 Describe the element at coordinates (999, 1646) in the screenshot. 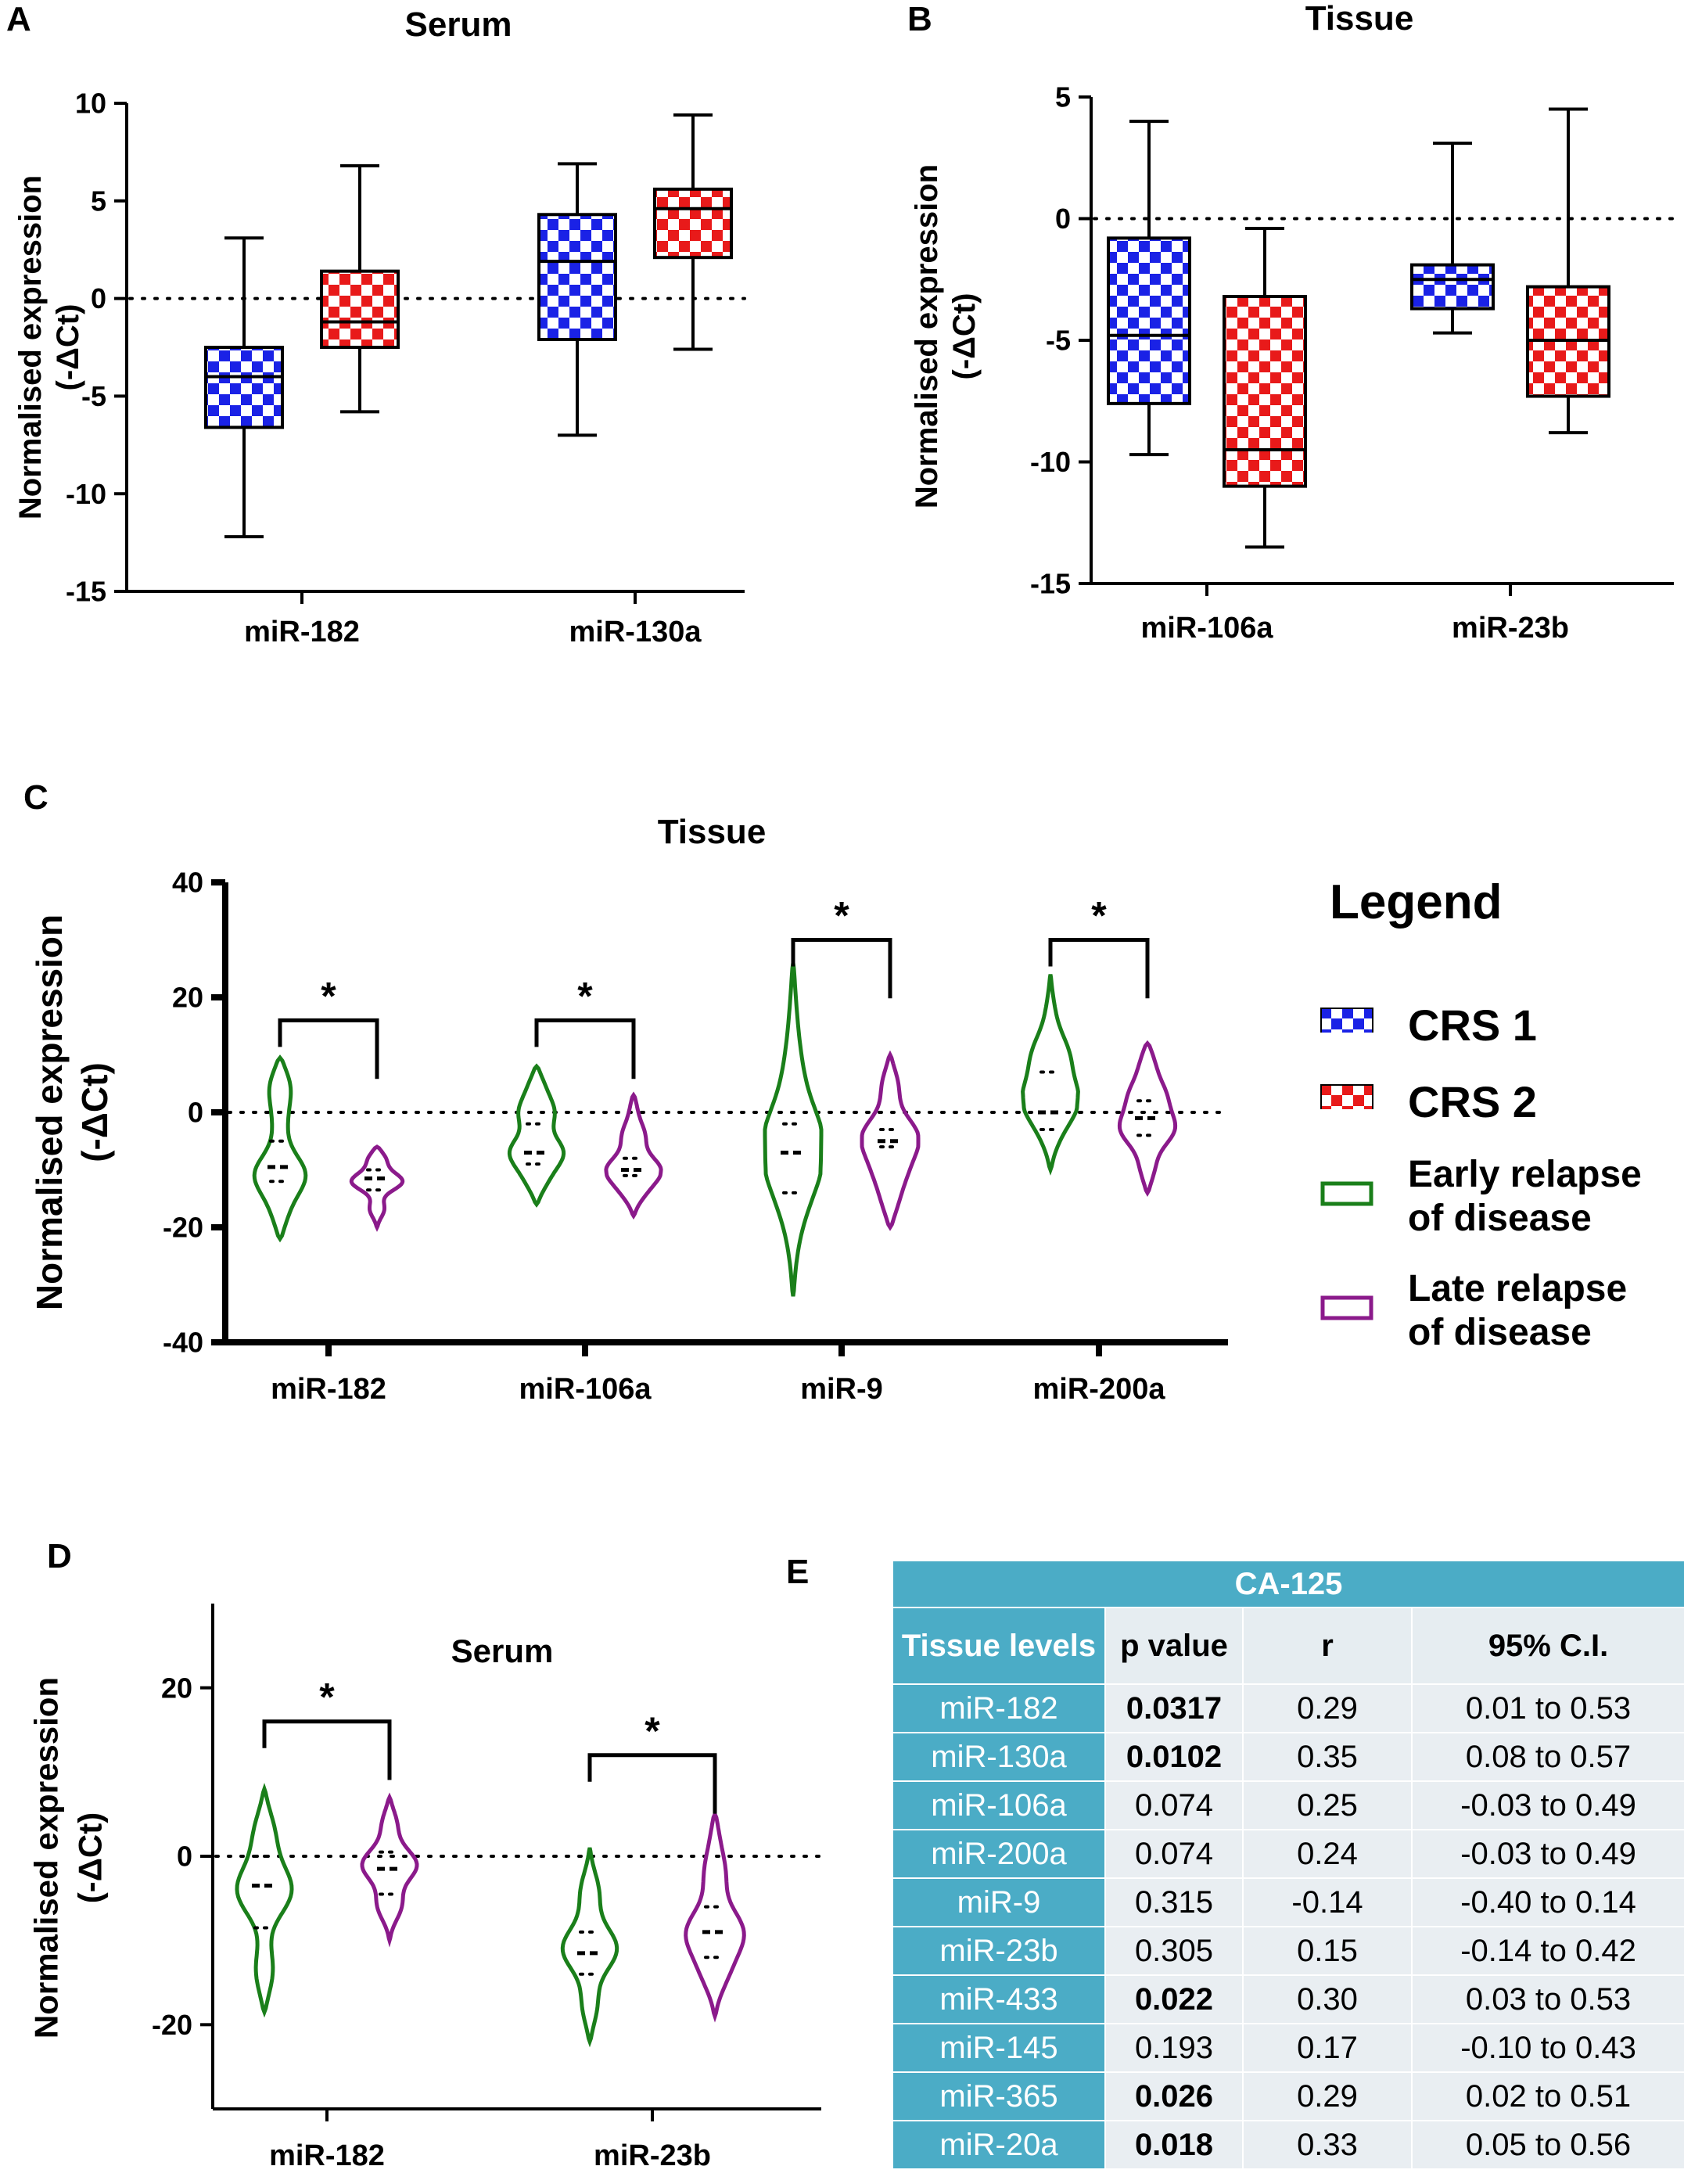

I see `column-header-tissue-levels: Tissue levels` at that location.